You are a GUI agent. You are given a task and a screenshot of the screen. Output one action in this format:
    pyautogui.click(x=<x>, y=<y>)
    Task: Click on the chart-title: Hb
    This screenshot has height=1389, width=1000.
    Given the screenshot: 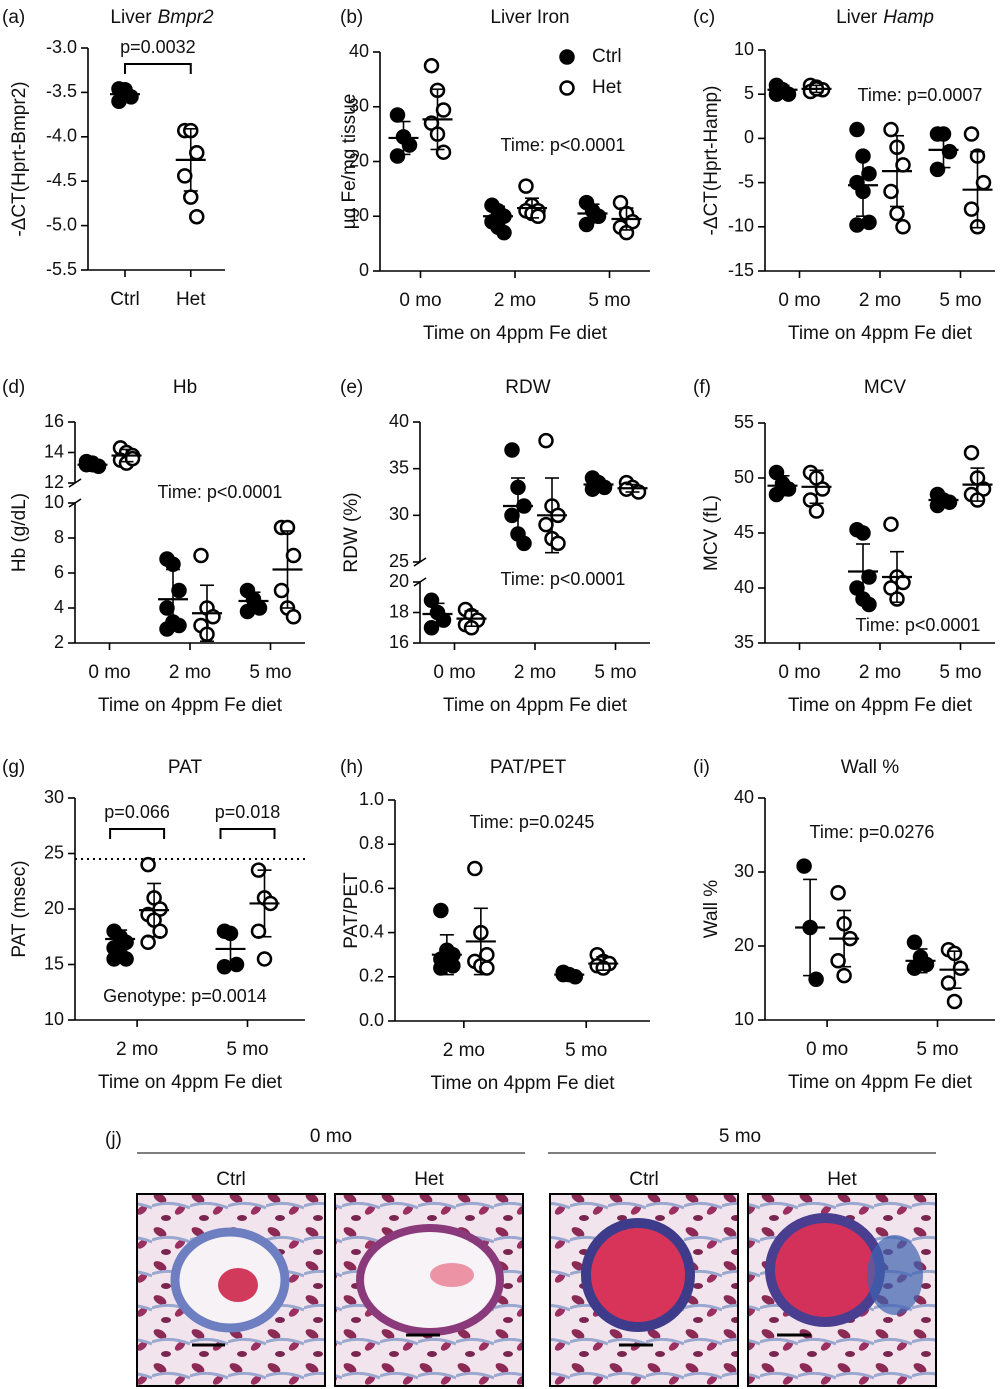 What is the action you would take?
    pyautogui.click(x=185, y=387)
    